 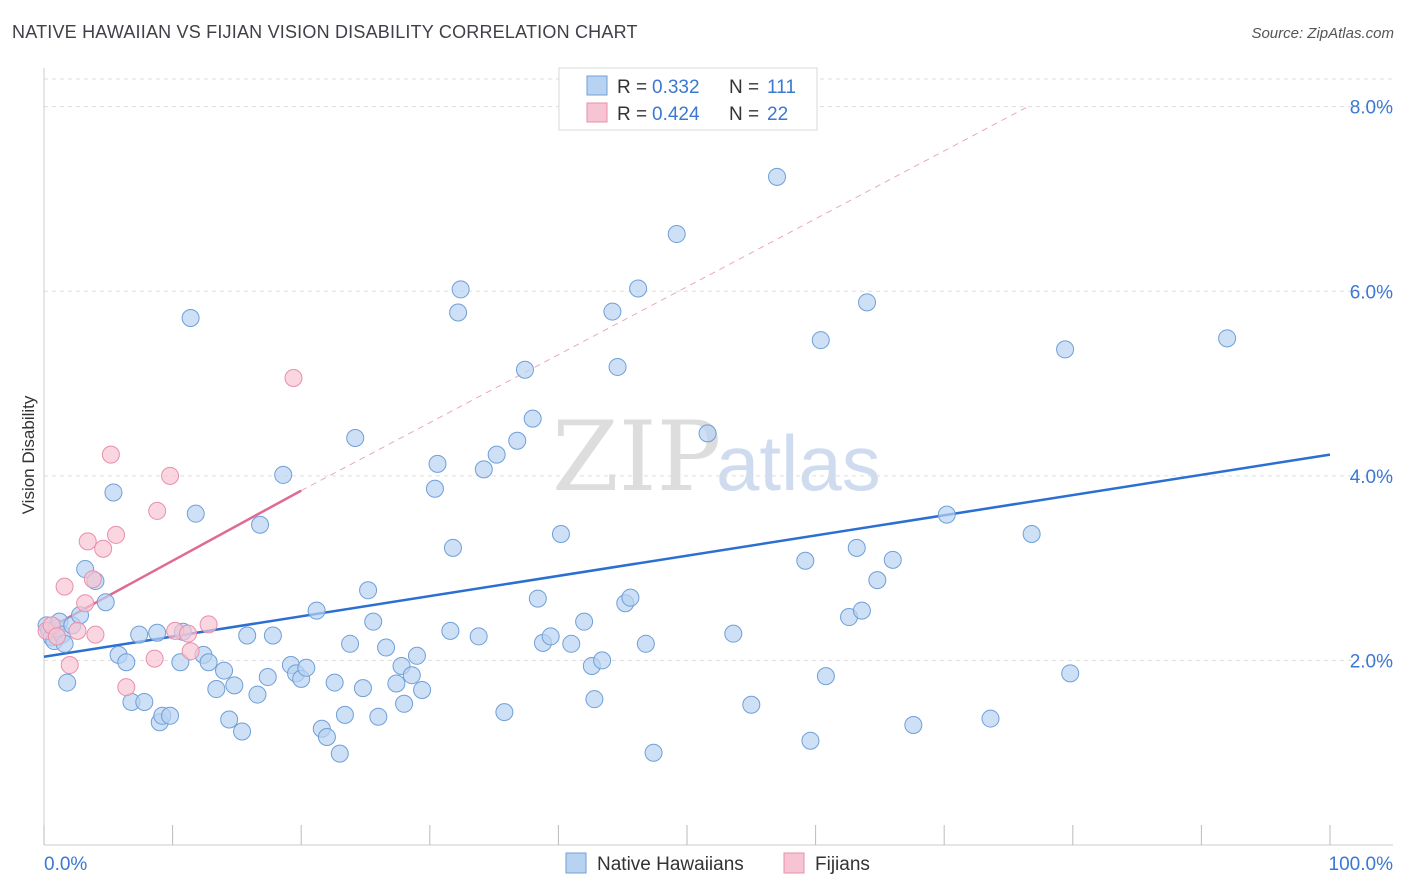 What do you see at coordinates (1371, 661) in the screenshot?
I see `y-tick-label: 2.0%` at bounding box center [1371, 661].